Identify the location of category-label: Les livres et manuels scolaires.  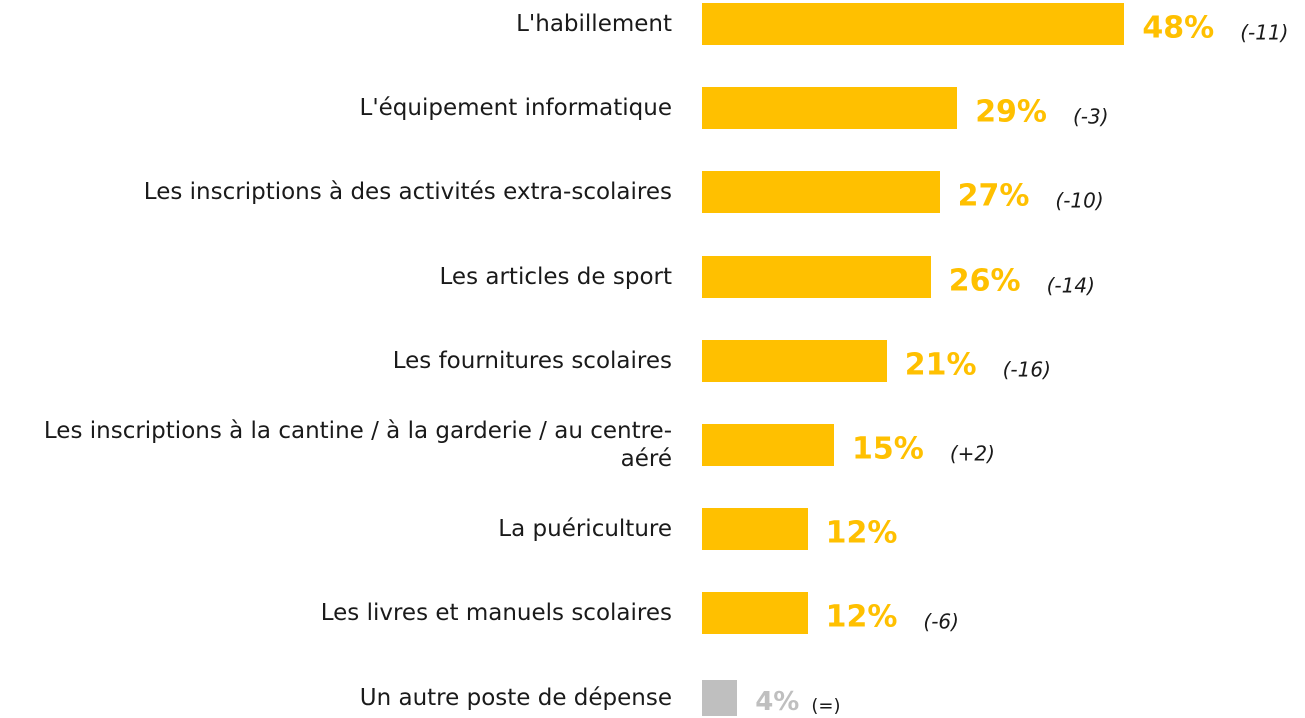
(496, 613).